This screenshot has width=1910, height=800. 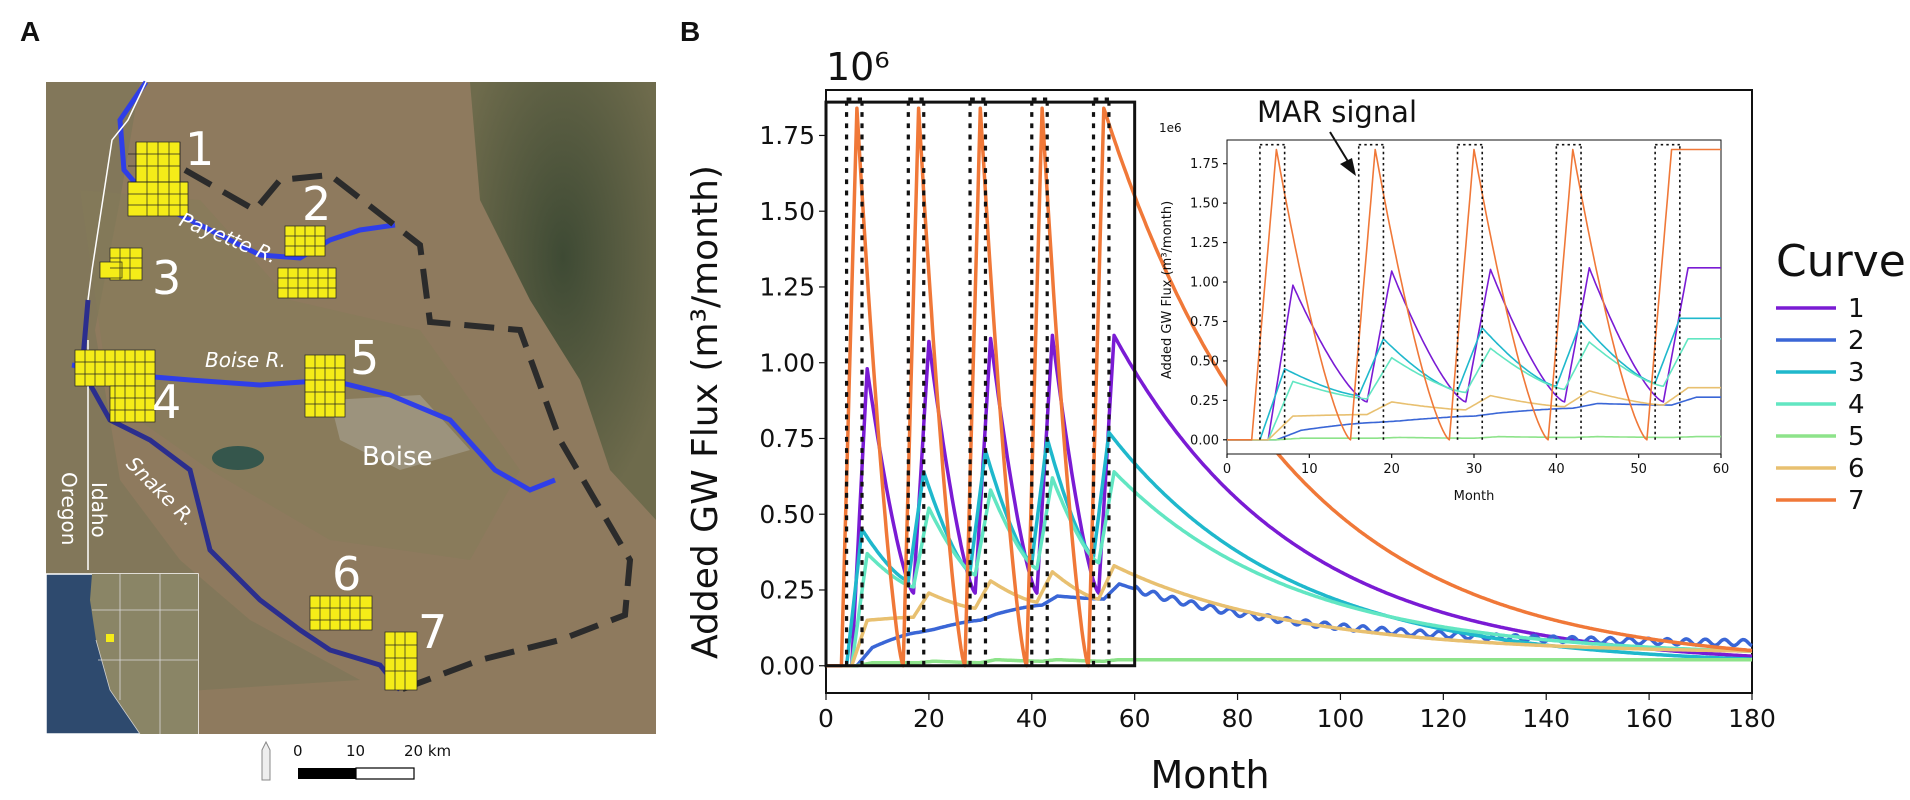 I want to click on inset-y-axis-label: Added GW Flux (m³/month), so click(x=1167, y=290).